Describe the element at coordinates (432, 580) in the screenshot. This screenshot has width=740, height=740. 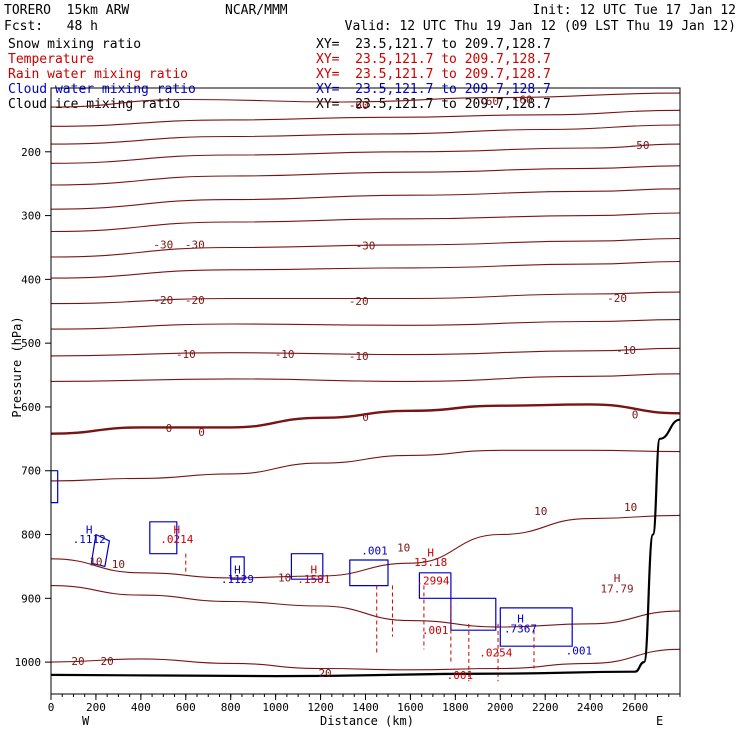
I see `field-annotation: .2994` at that location.